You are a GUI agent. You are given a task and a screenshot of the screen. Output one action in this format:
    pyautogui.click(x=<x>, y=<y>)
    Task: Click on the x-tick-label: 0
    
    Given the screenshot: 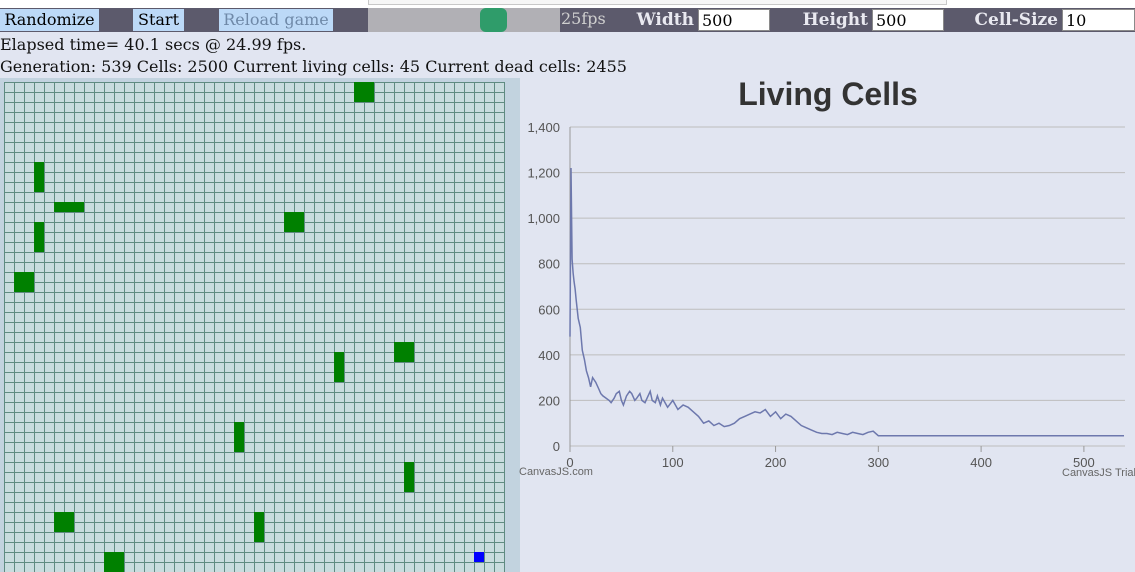 What is the action you would take?
    pyautogui.click(x=569, y=462)
    